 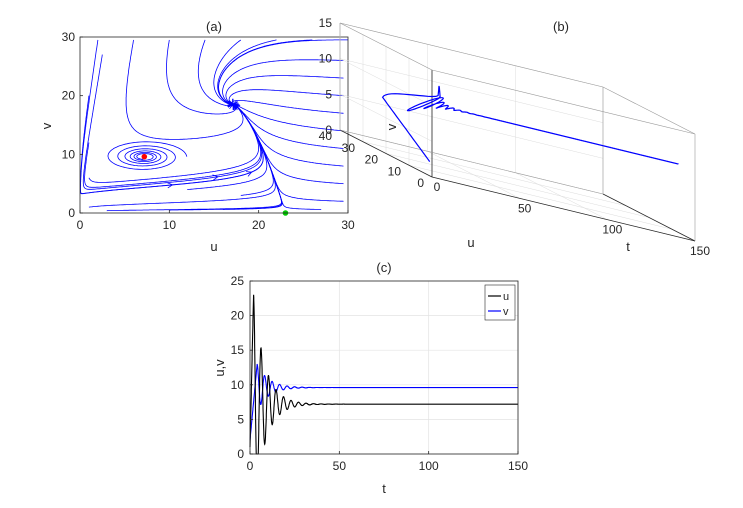 I want to click on panel-a-streamlines, so click(x=214, y=125).